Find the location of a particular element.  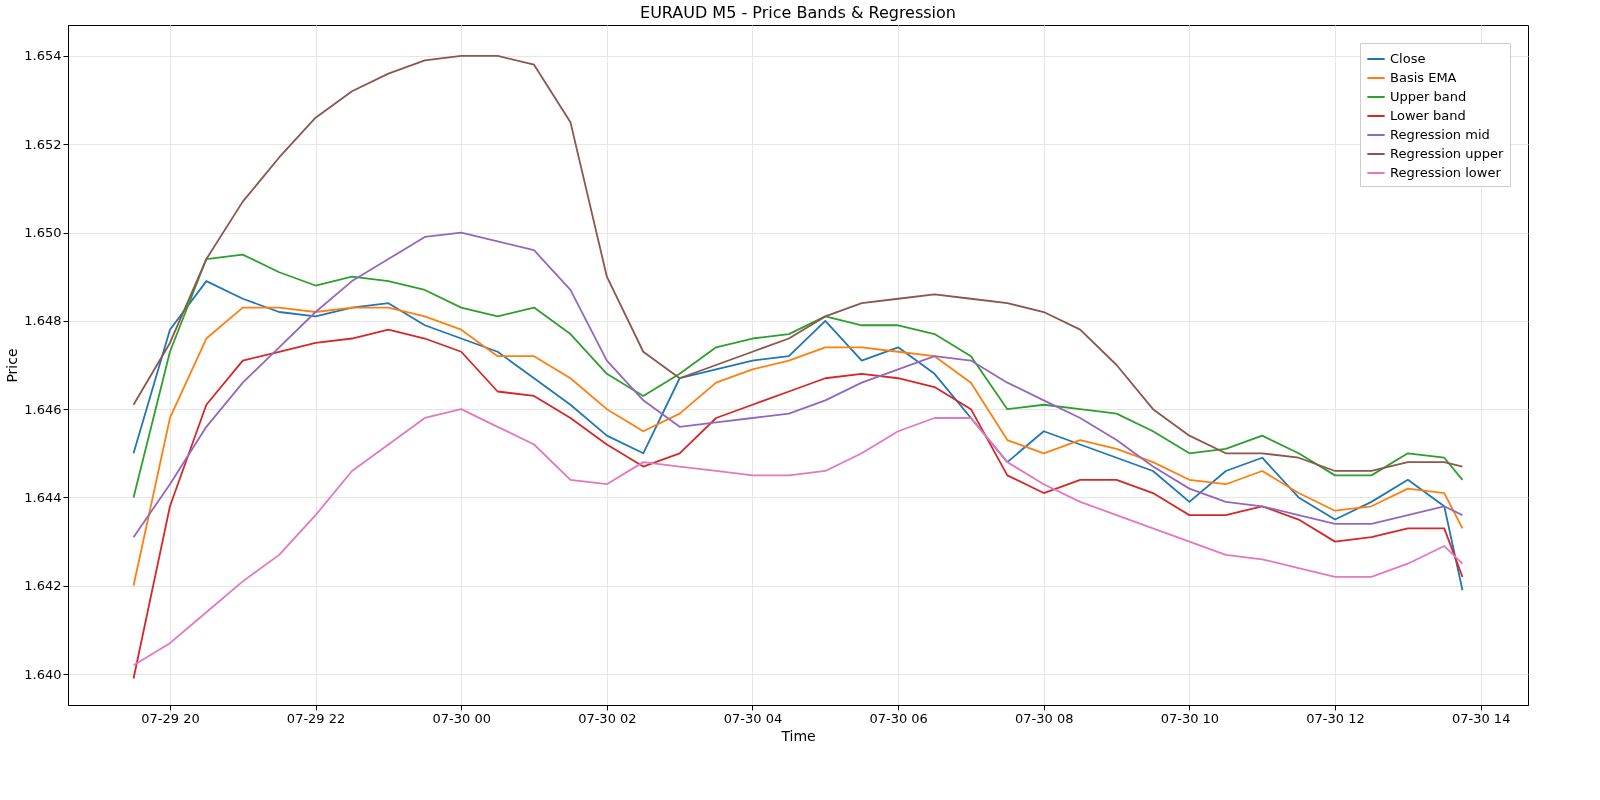

x-tick-label: 07-30 00 is located at coordinates (461, 718).